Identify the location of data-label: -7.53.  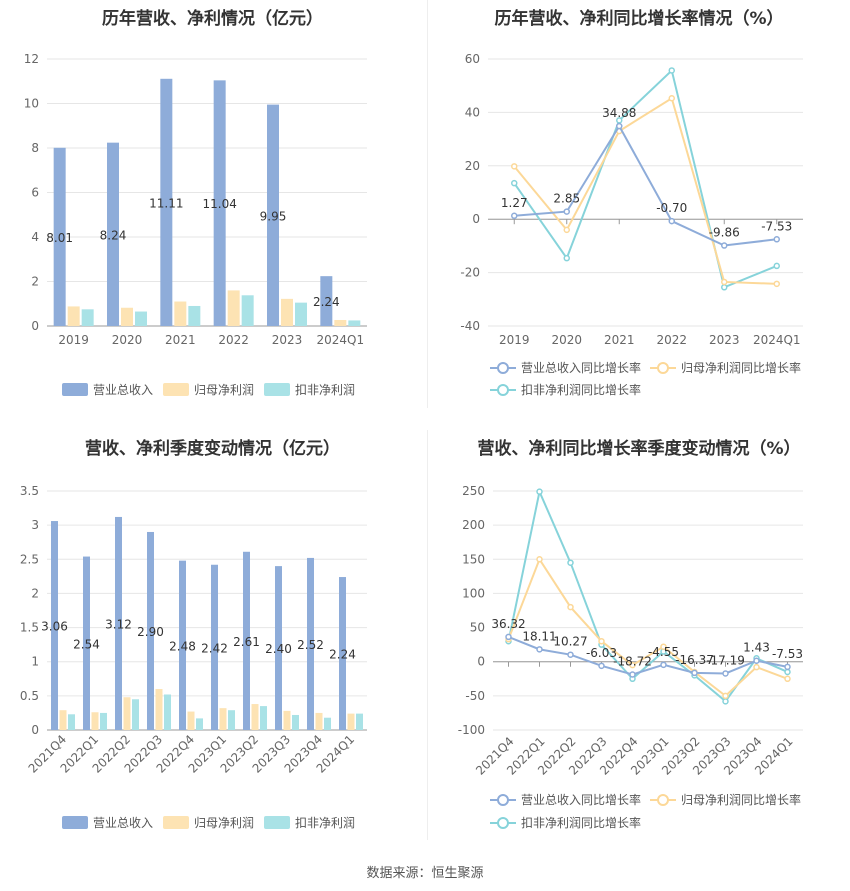
(776, 226).